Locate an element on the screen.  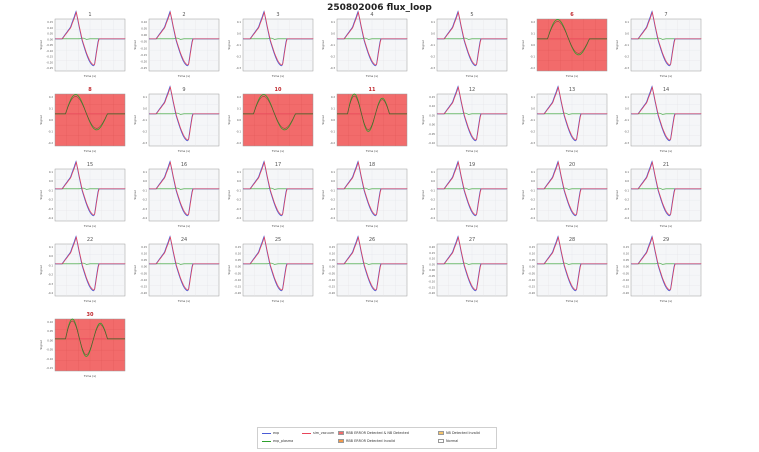
panel-20: 20 0.1 0.0 -0.1 -0.2 -0.3 -0.4 Signal Time (s) is located at coordinates (564, 194).